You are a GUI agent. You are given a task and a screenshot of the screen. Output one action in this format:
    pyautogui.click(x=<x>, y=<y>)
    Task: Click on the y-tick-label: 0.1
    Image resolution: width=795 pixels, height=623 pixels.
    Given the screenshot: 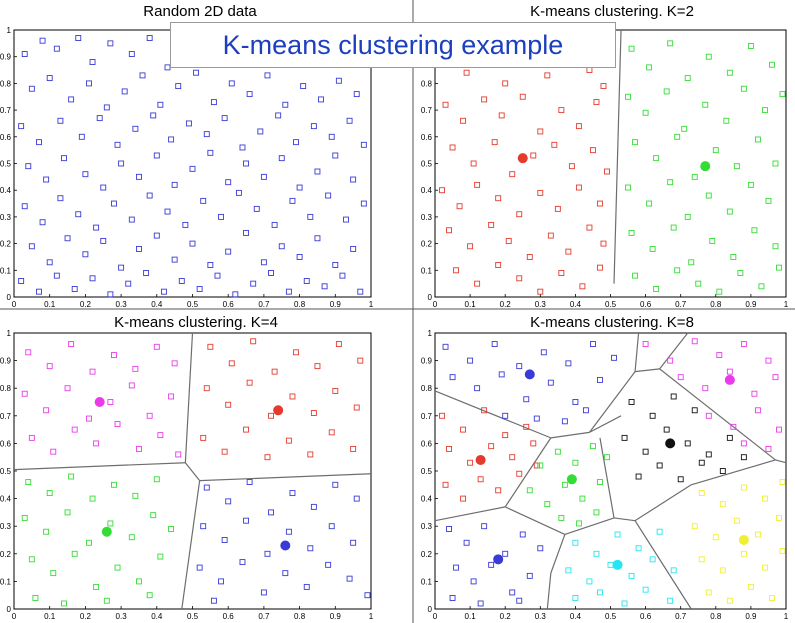 What is the action you would take?
    pyautogui.click(x=427, y=270)
    